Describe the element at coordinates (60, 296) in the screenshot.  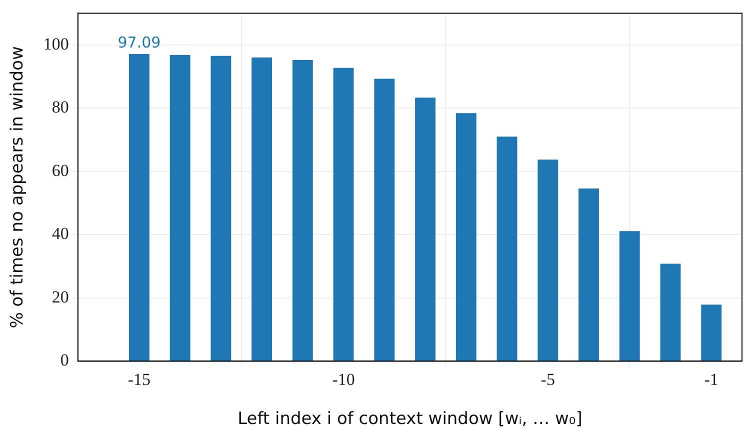
I see `y-tick-label: 20` at that location.